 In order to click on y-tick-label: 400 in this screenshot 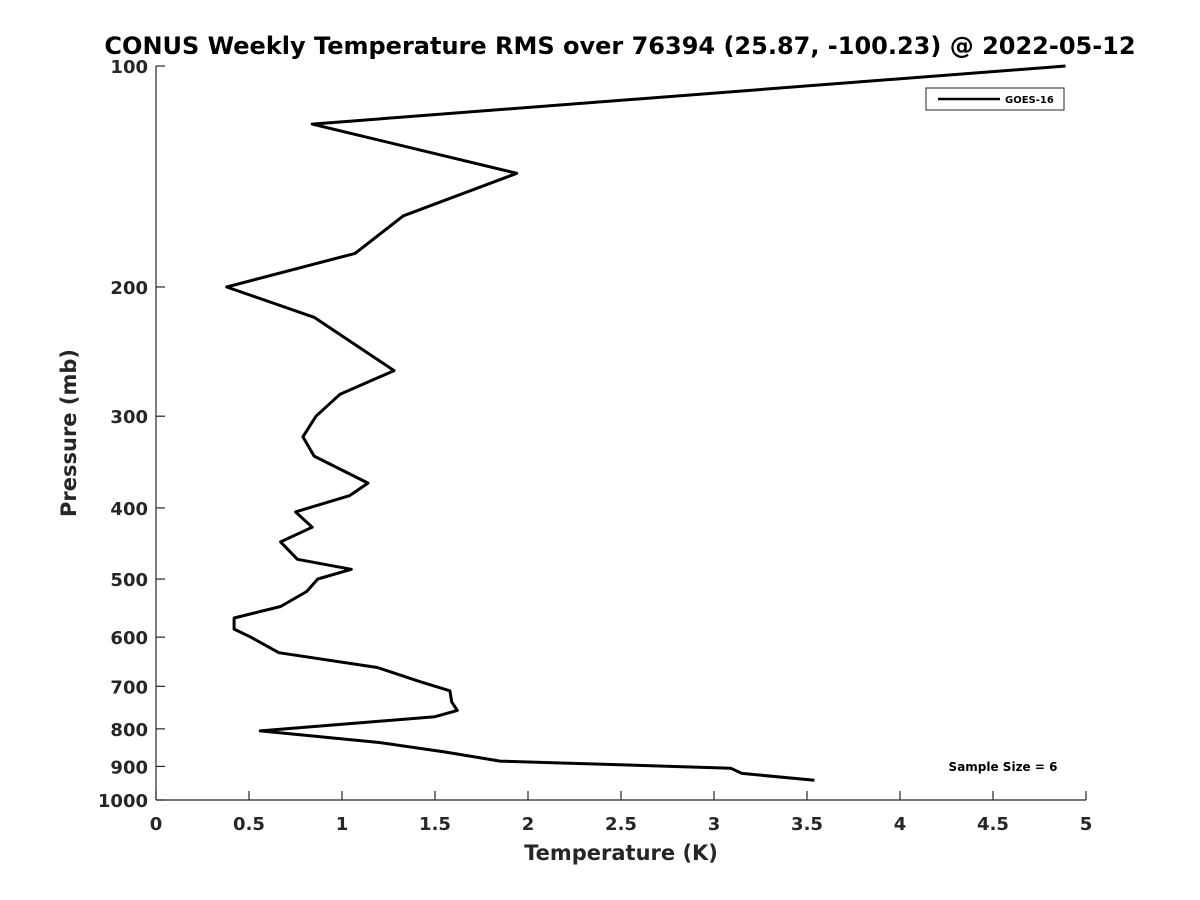, I will do `click(129, 509)`.